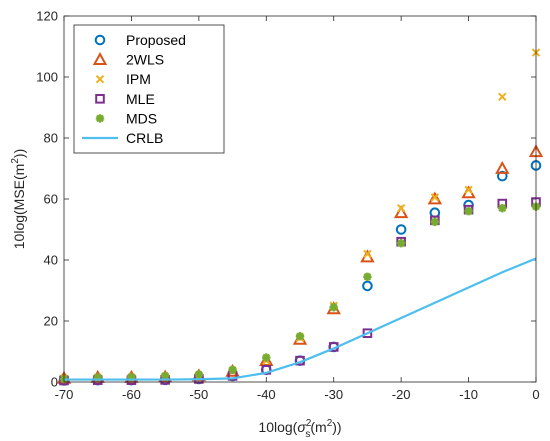 This screenshot has height=441, width=550. I want to click on y-tick-label: 40, so click(51, 260).